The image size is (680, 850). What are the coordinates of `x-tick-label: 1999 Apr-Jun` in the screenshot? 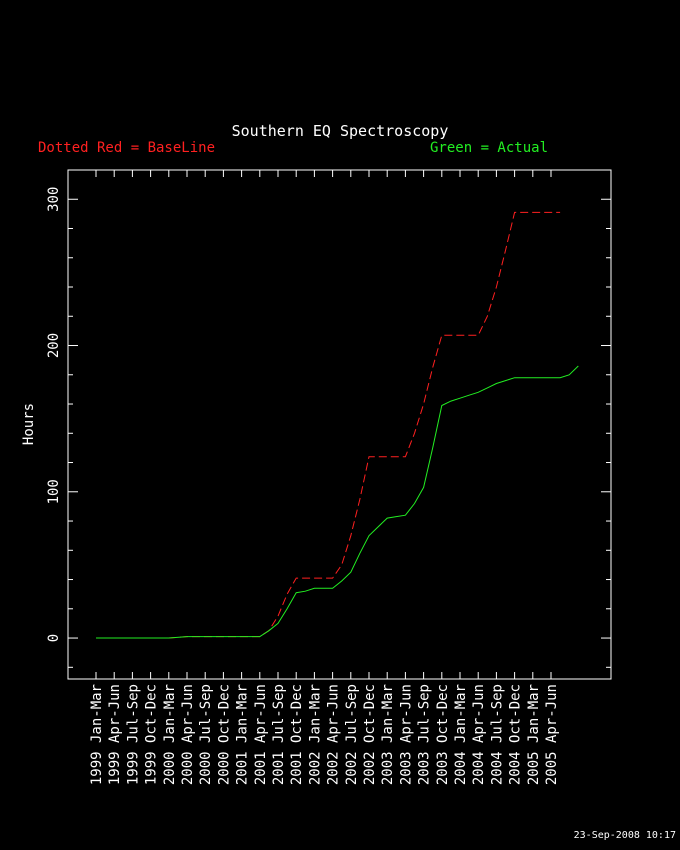 It's located at (115, 734).